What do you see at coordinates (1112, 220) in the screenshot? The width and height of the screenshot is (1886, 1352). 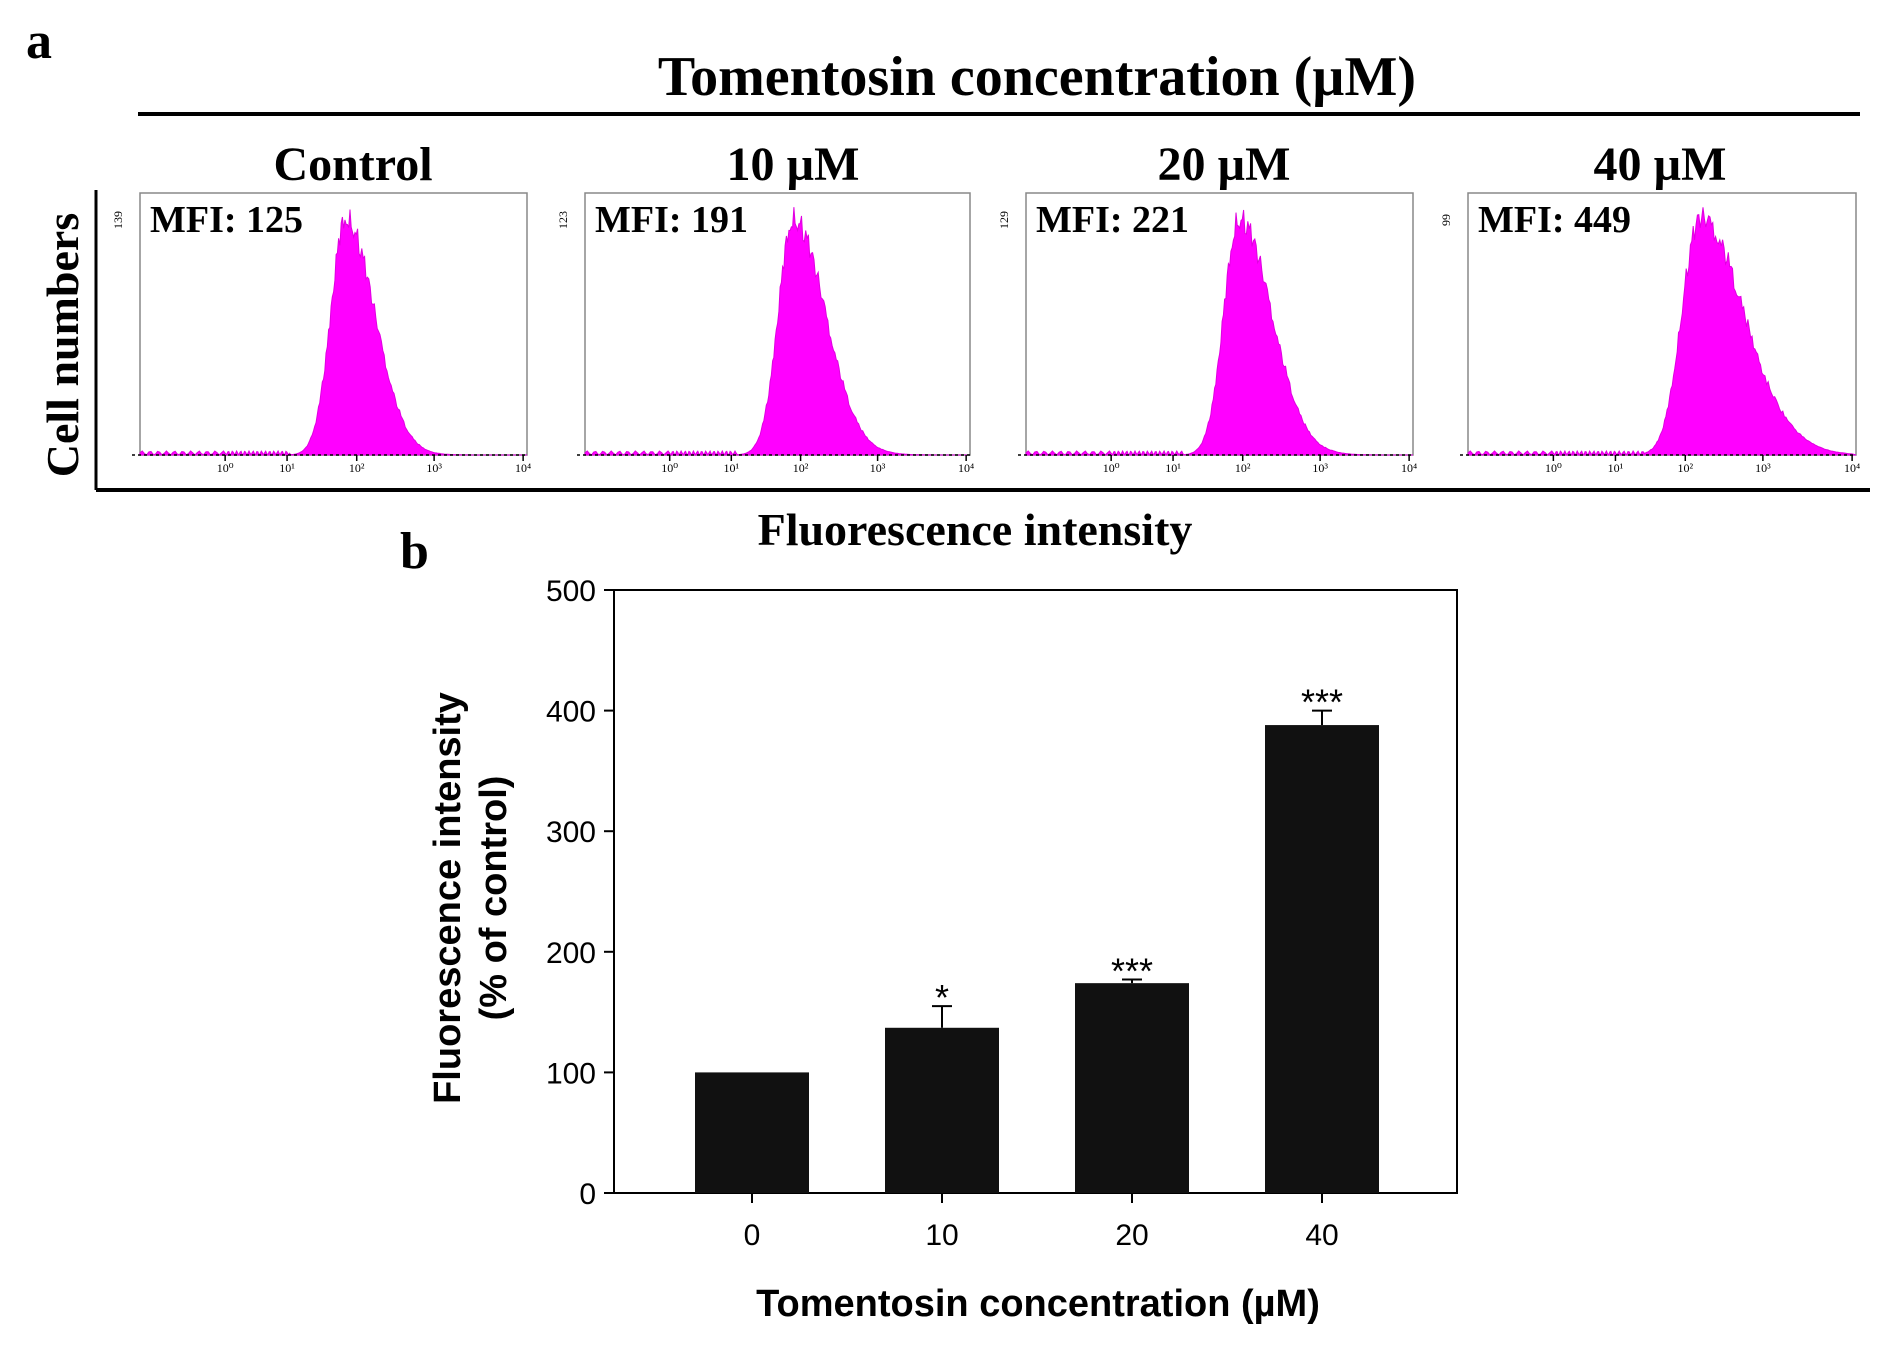 I see `mfi-label: MFI: 221` at bounding box center [1112, 220].